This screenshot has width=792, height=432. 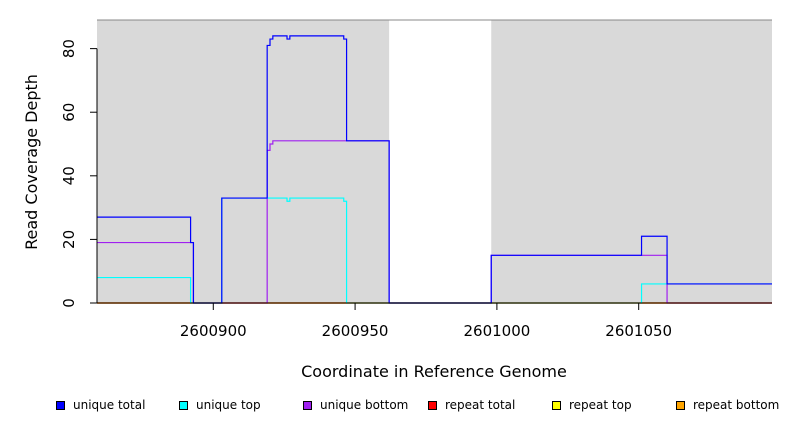 I want to click on legend-item: unique bottom, so click(x=355, y=405).